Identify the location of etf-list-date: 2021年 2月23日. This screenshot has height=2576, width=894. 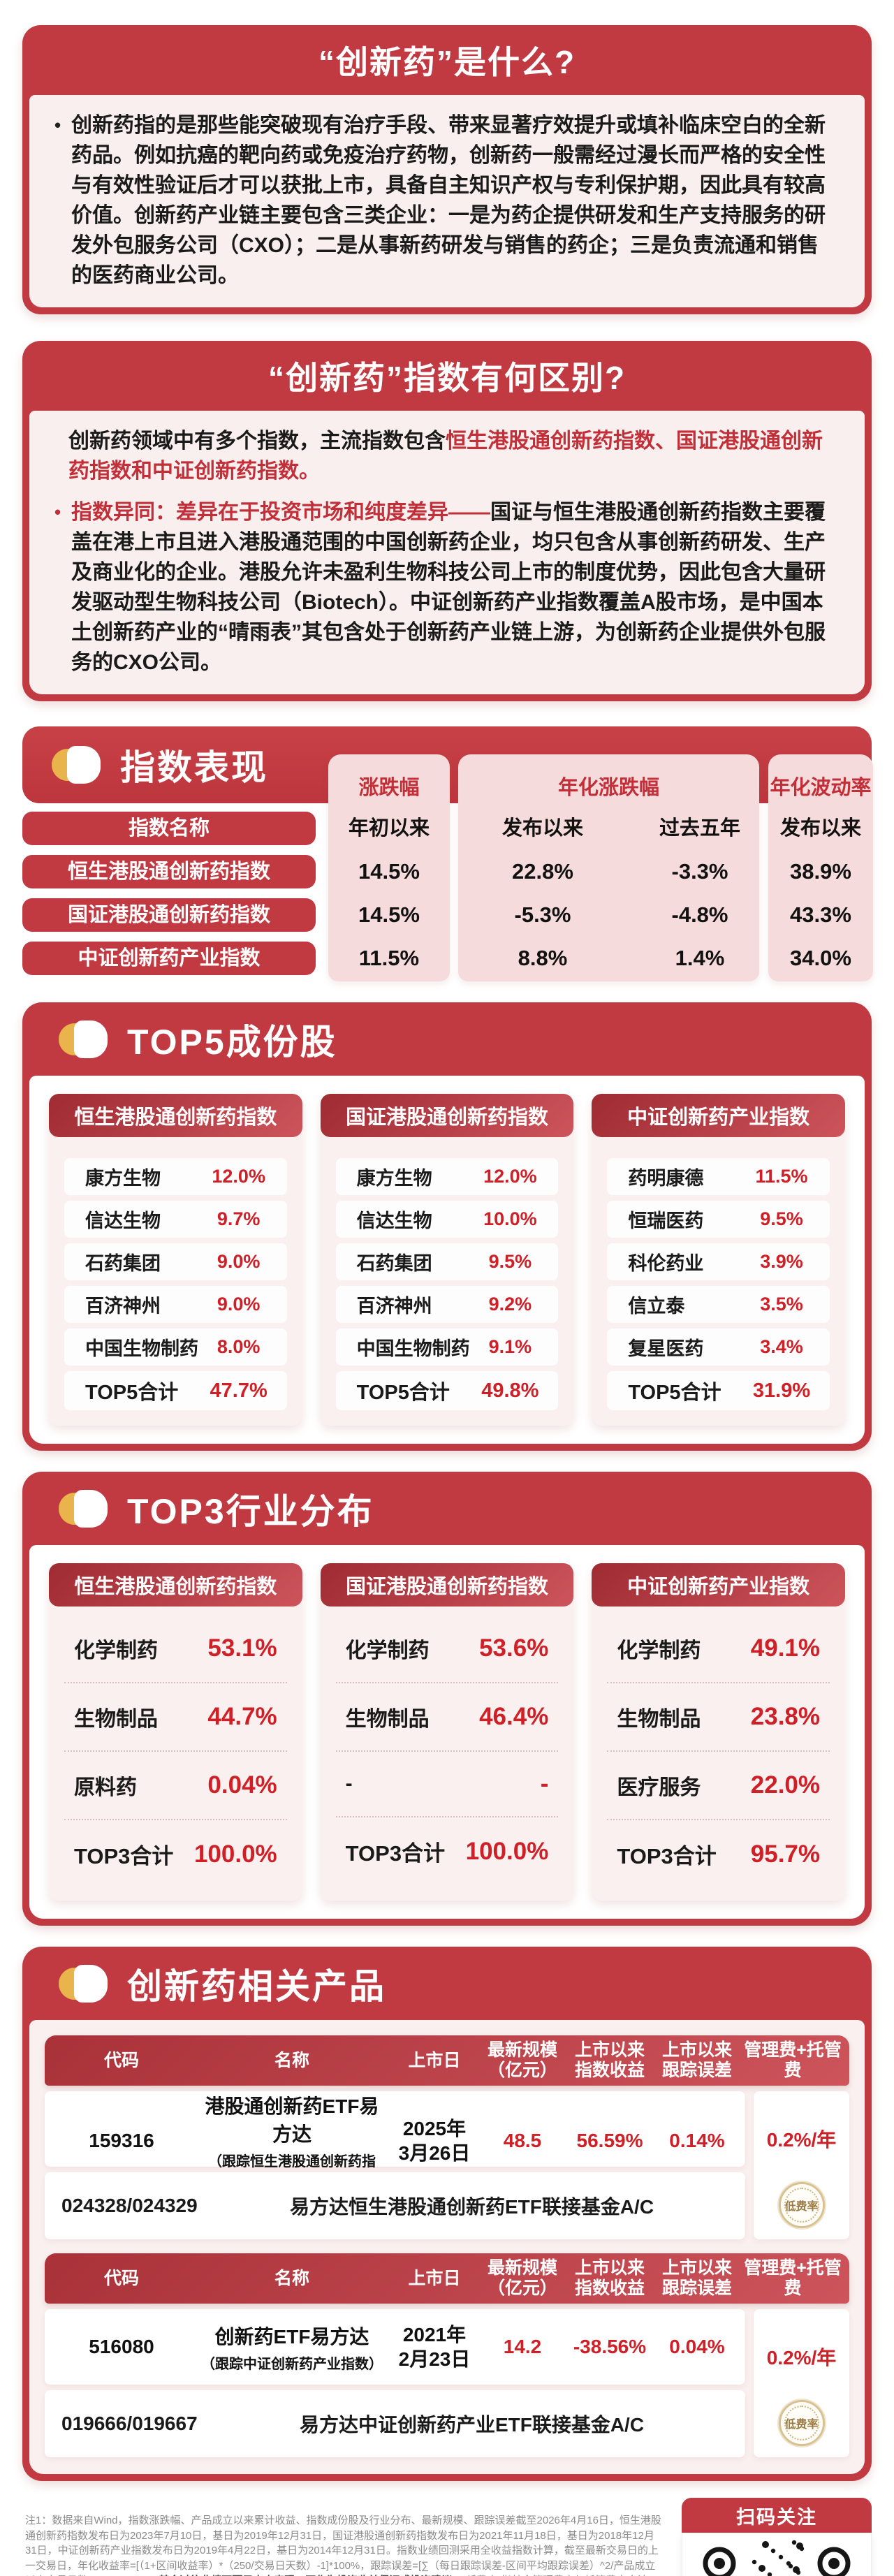
(435, 2347).